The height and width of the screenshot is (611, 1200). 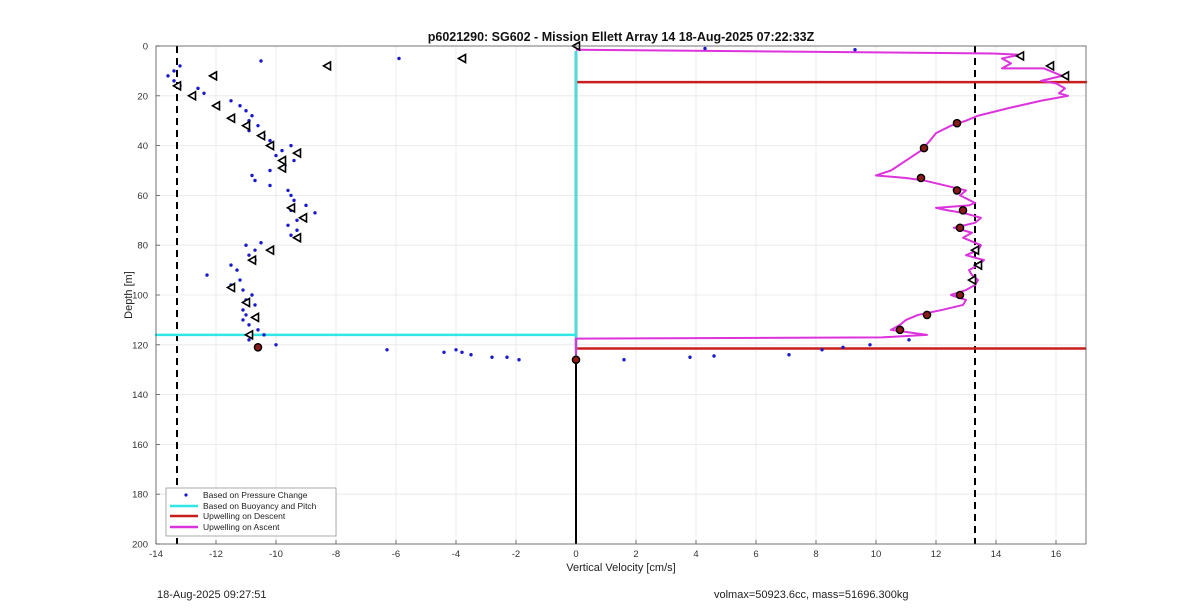 What do you see at coordinates (516, 554) in the screenshot?
I see `x-tick-label: -2` at bounding box center [516, 554].